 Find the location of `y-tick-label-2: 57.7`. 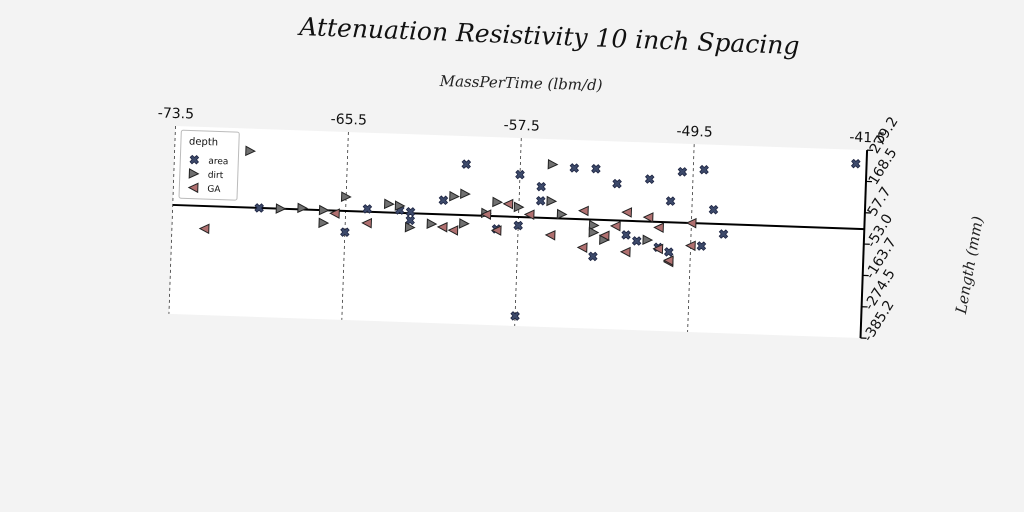

y-tick-label-2: 57.7 is located at coordinates (880, 201).